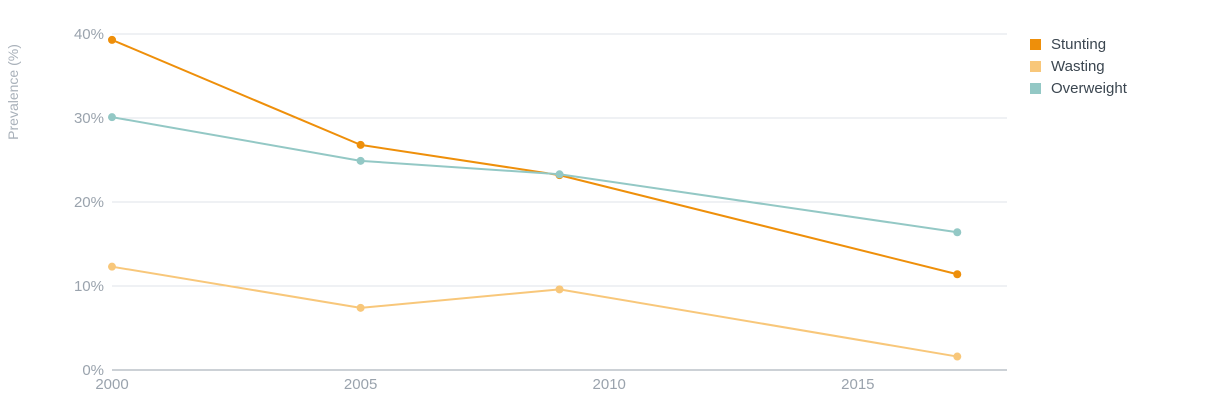 This screenshot has height=403, width=1230. What do you see at coordinates (111, 384) in the screenshot?
I see `x-tick-label: 2000` at bounding box center [111, 384].